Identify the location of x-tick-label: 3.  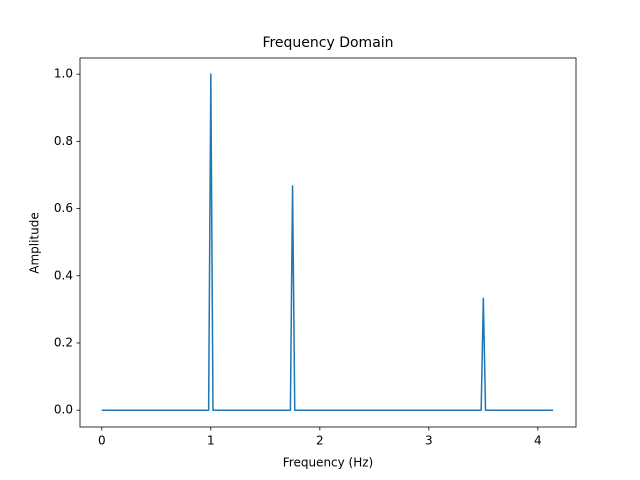
(429, 441).